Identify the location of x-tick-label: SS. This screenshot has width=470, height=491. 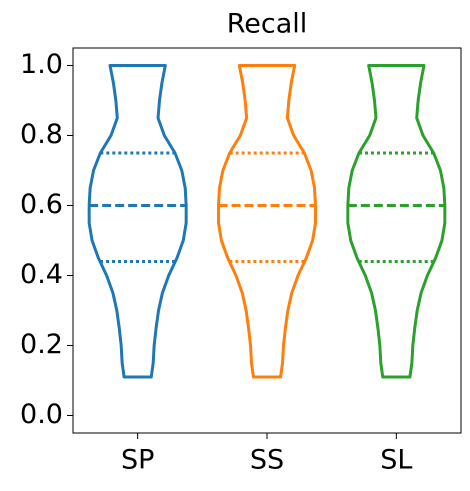
(267, 460).